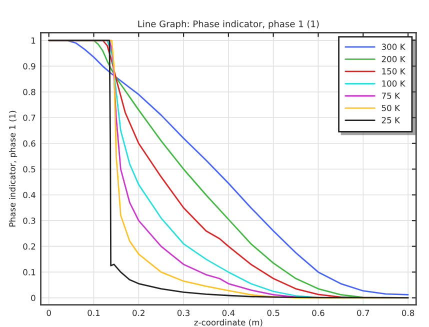  Describe the element at coordinates (94, 313) in the screenshot. I see `x-tick-label: 0.1` at that location.